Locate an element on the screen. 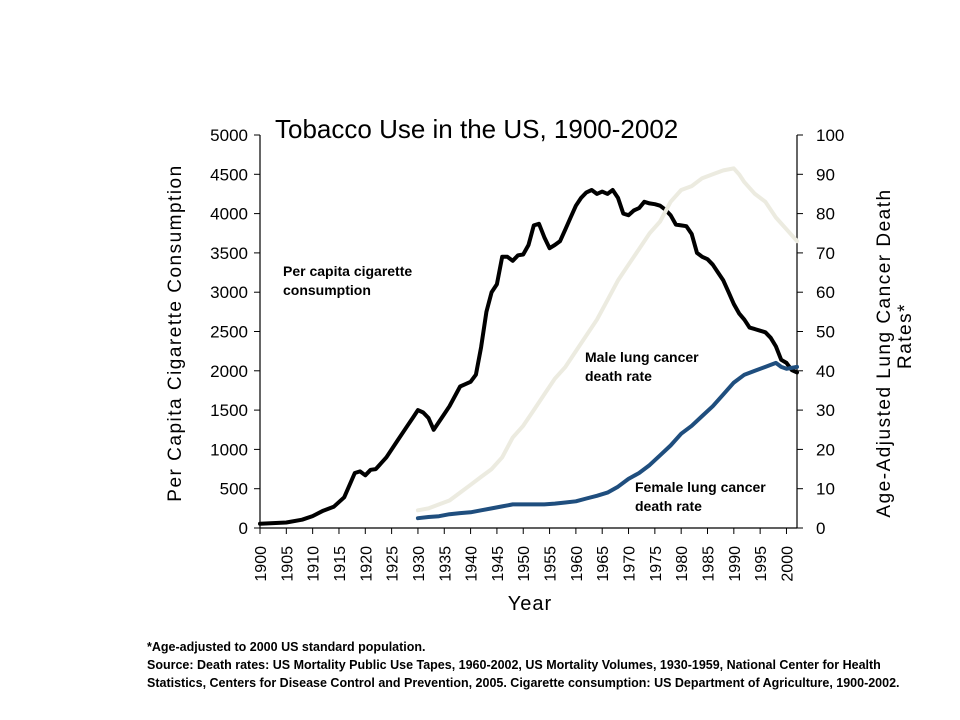 Image resolution: width=960 pixels, height=720 pixels. chart-title-backing is located at coordinates (480, 127).